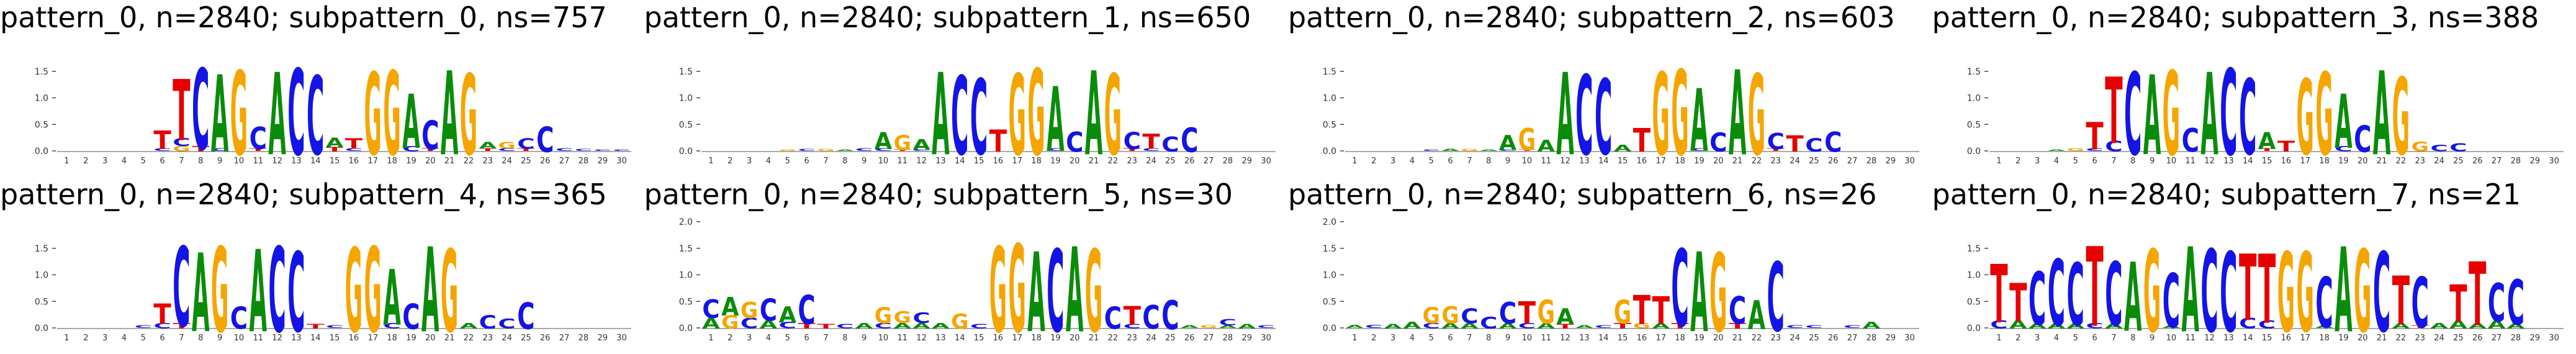 This screenshot has width=2576, height=354. I want to click on x-tick-label: 18, so click(1036, 339).